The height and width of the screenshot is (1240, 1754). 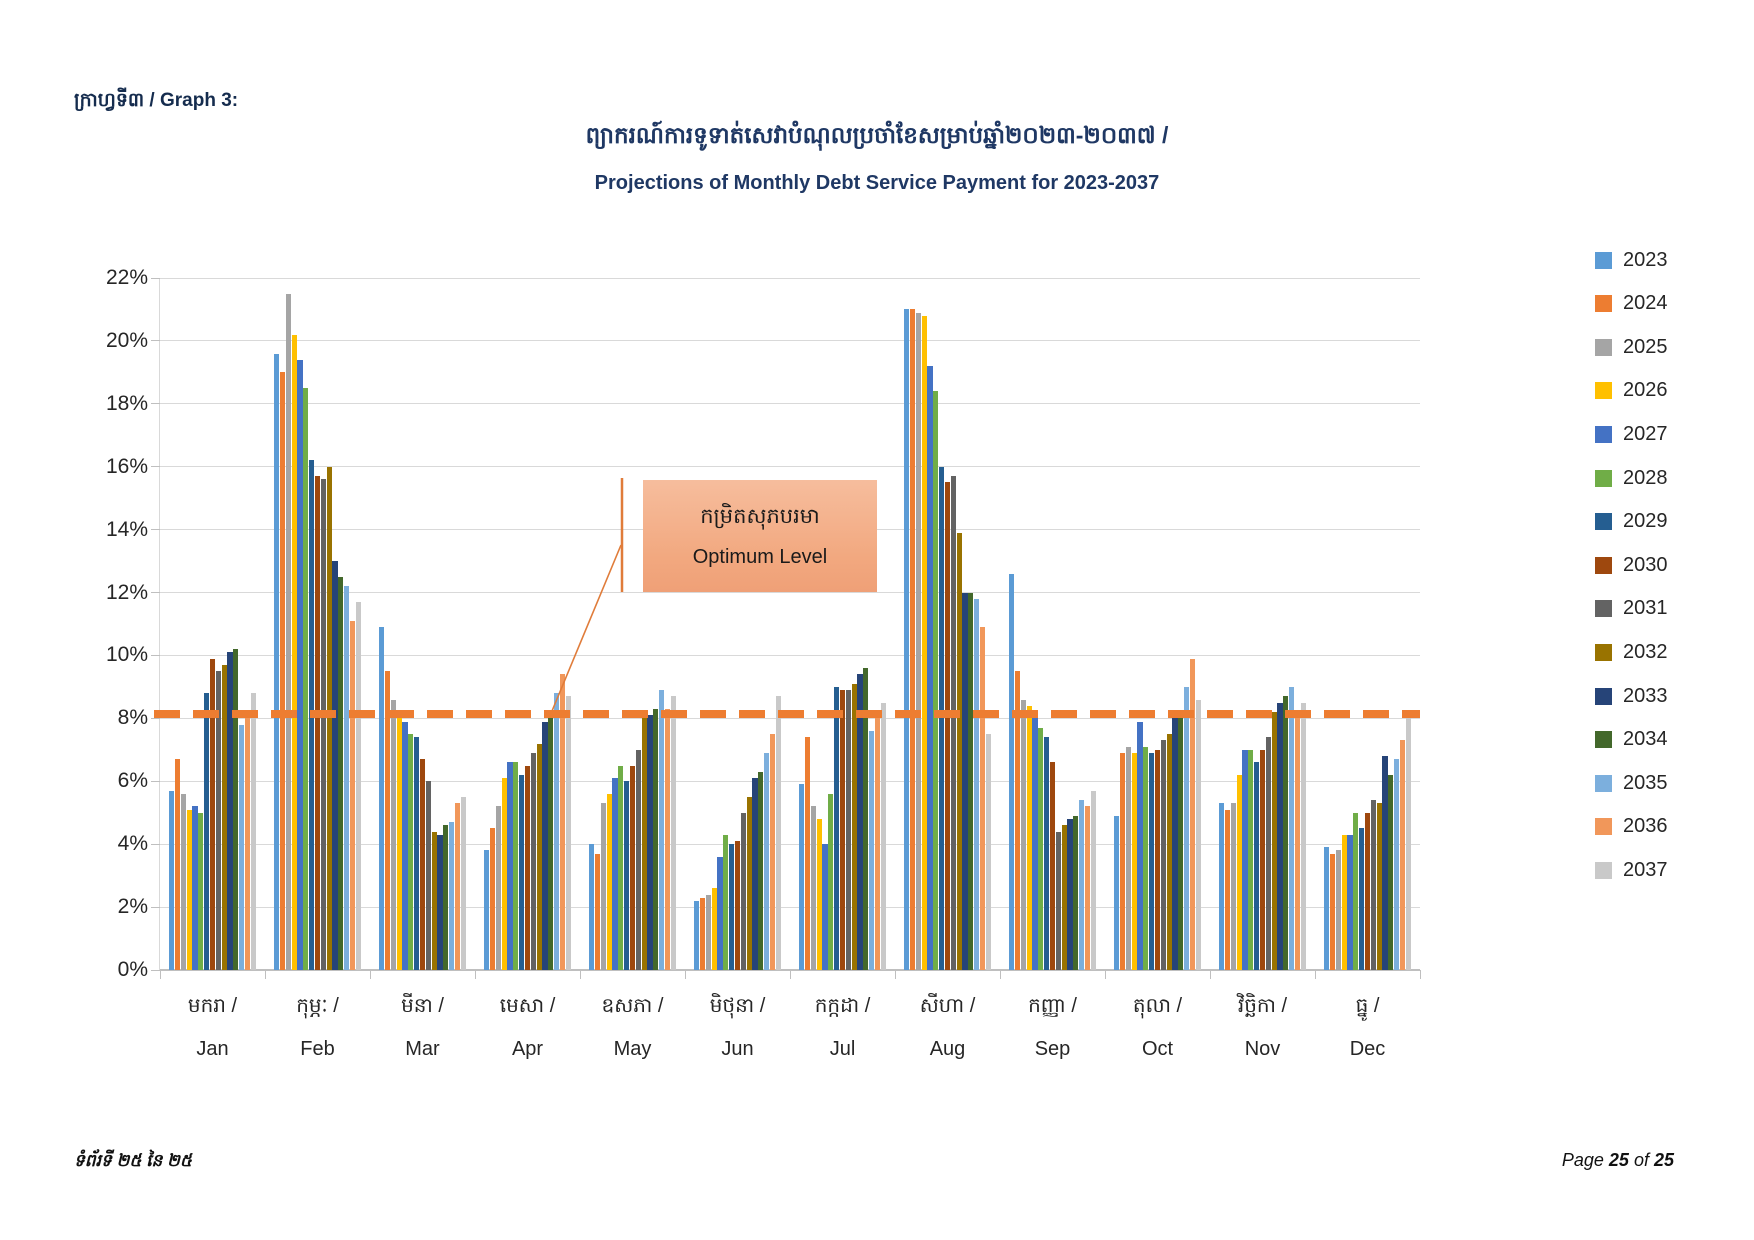 What do you see at coordinates (1603, 522) in the screenshot?
I see `legend-swatch-2029` at bounding box center [1603, 522].